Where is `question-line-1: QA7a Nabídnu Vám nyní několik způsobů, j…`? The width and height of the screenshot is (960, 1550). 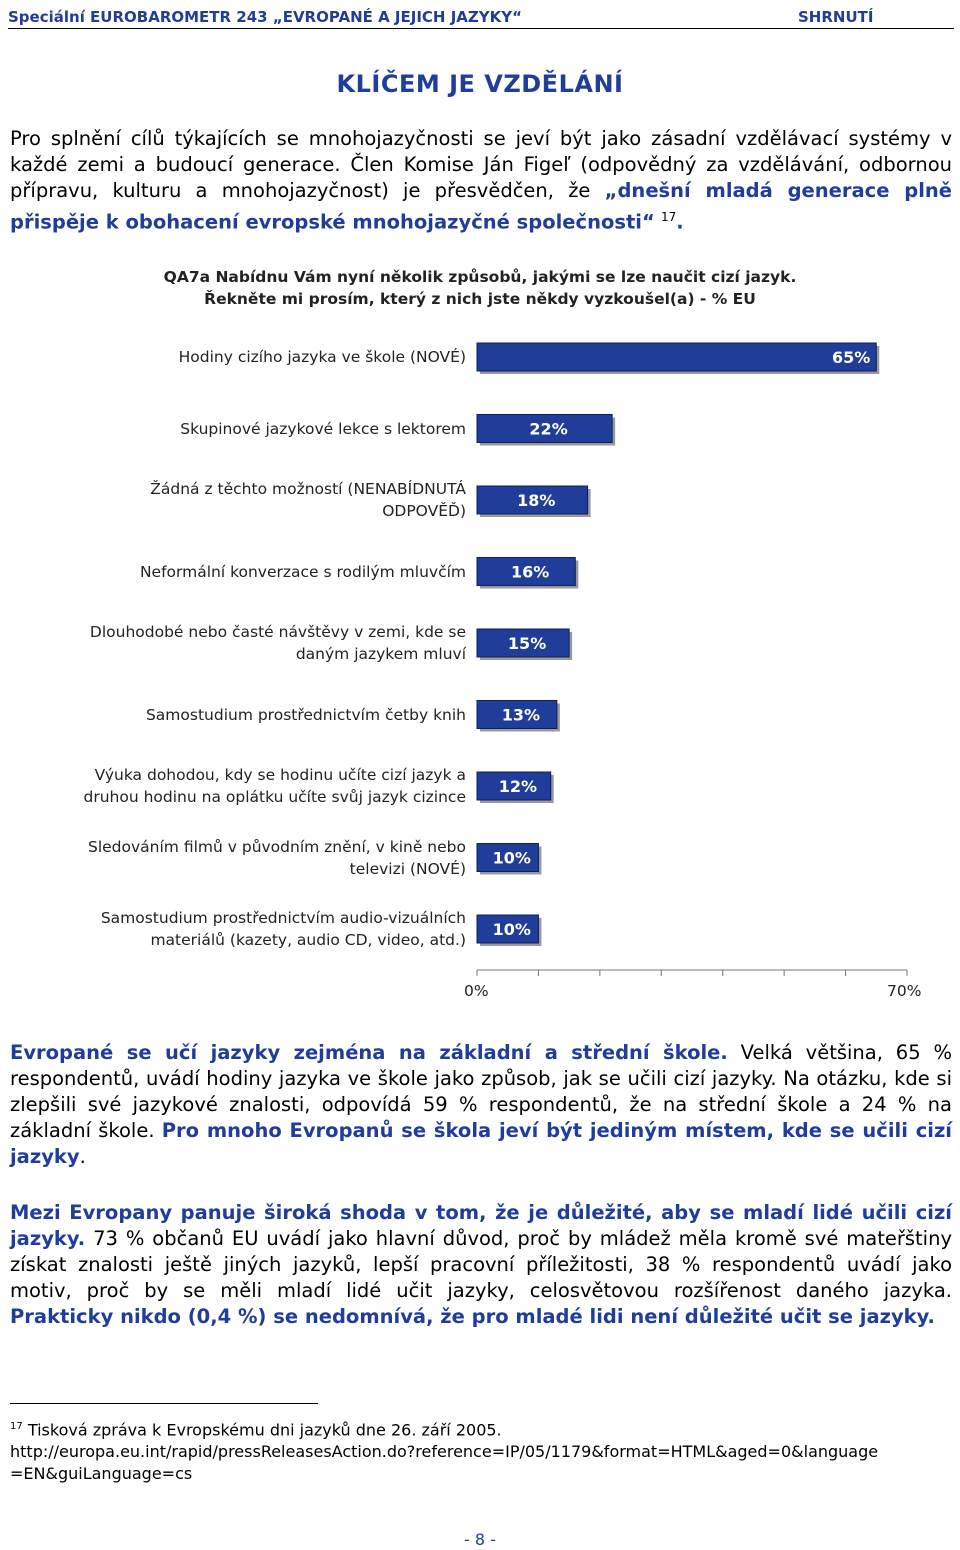
question-line-1: QA7a Nabídnu Vám nyní několik způsobů, j… is located at coordinates (480, 277).